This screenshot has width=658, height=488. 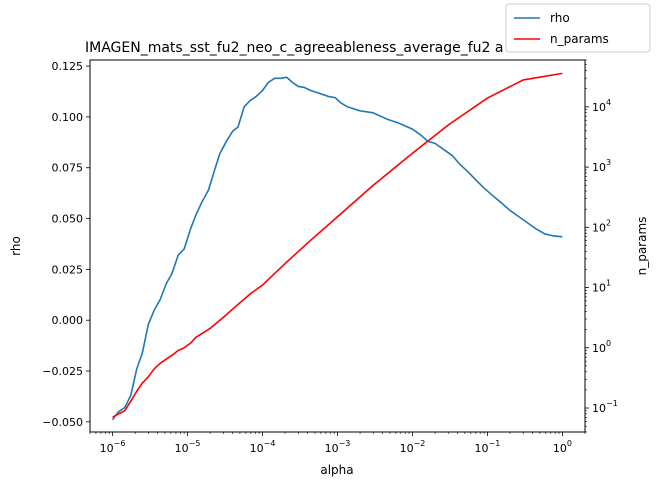 What do you see at coordinates (62, 422) in the screenshot?
I see `y-left-tick-label: −0.050` at bounding box center [62, 422].